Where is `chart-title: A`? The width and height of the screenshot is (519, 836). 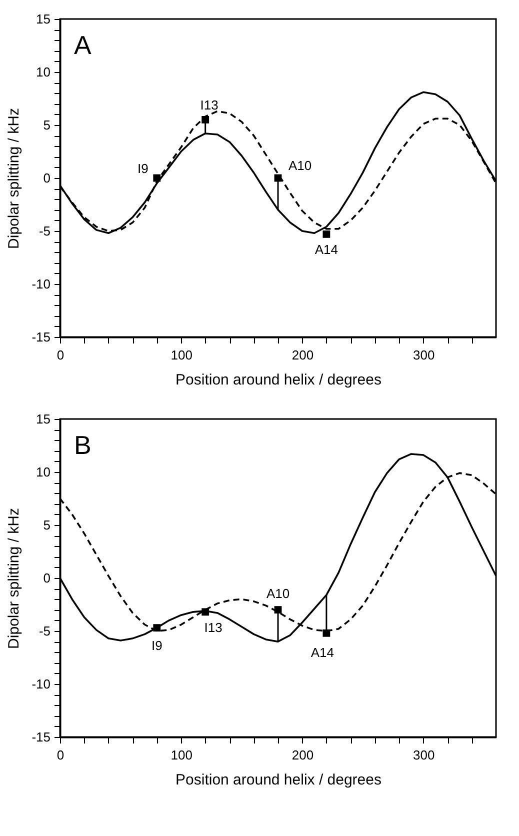 chart-title: A is located at coordinates (83, 45).